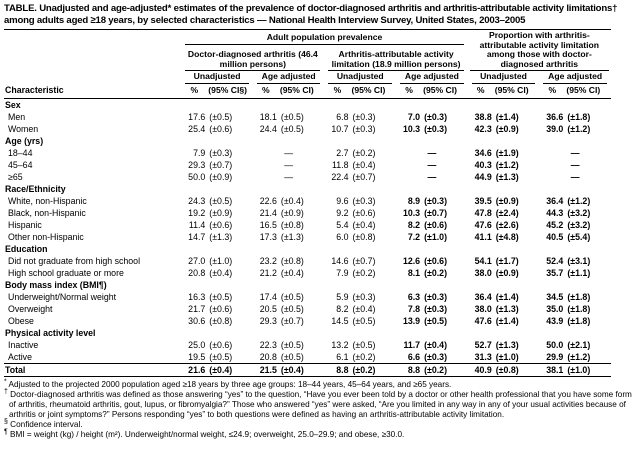 The width and height of the screenshot is (640, 455). What do you see at coordinates (30, 308) in the screenshot?
I see `row-label: Overweight` at bounding box center [30, 308].